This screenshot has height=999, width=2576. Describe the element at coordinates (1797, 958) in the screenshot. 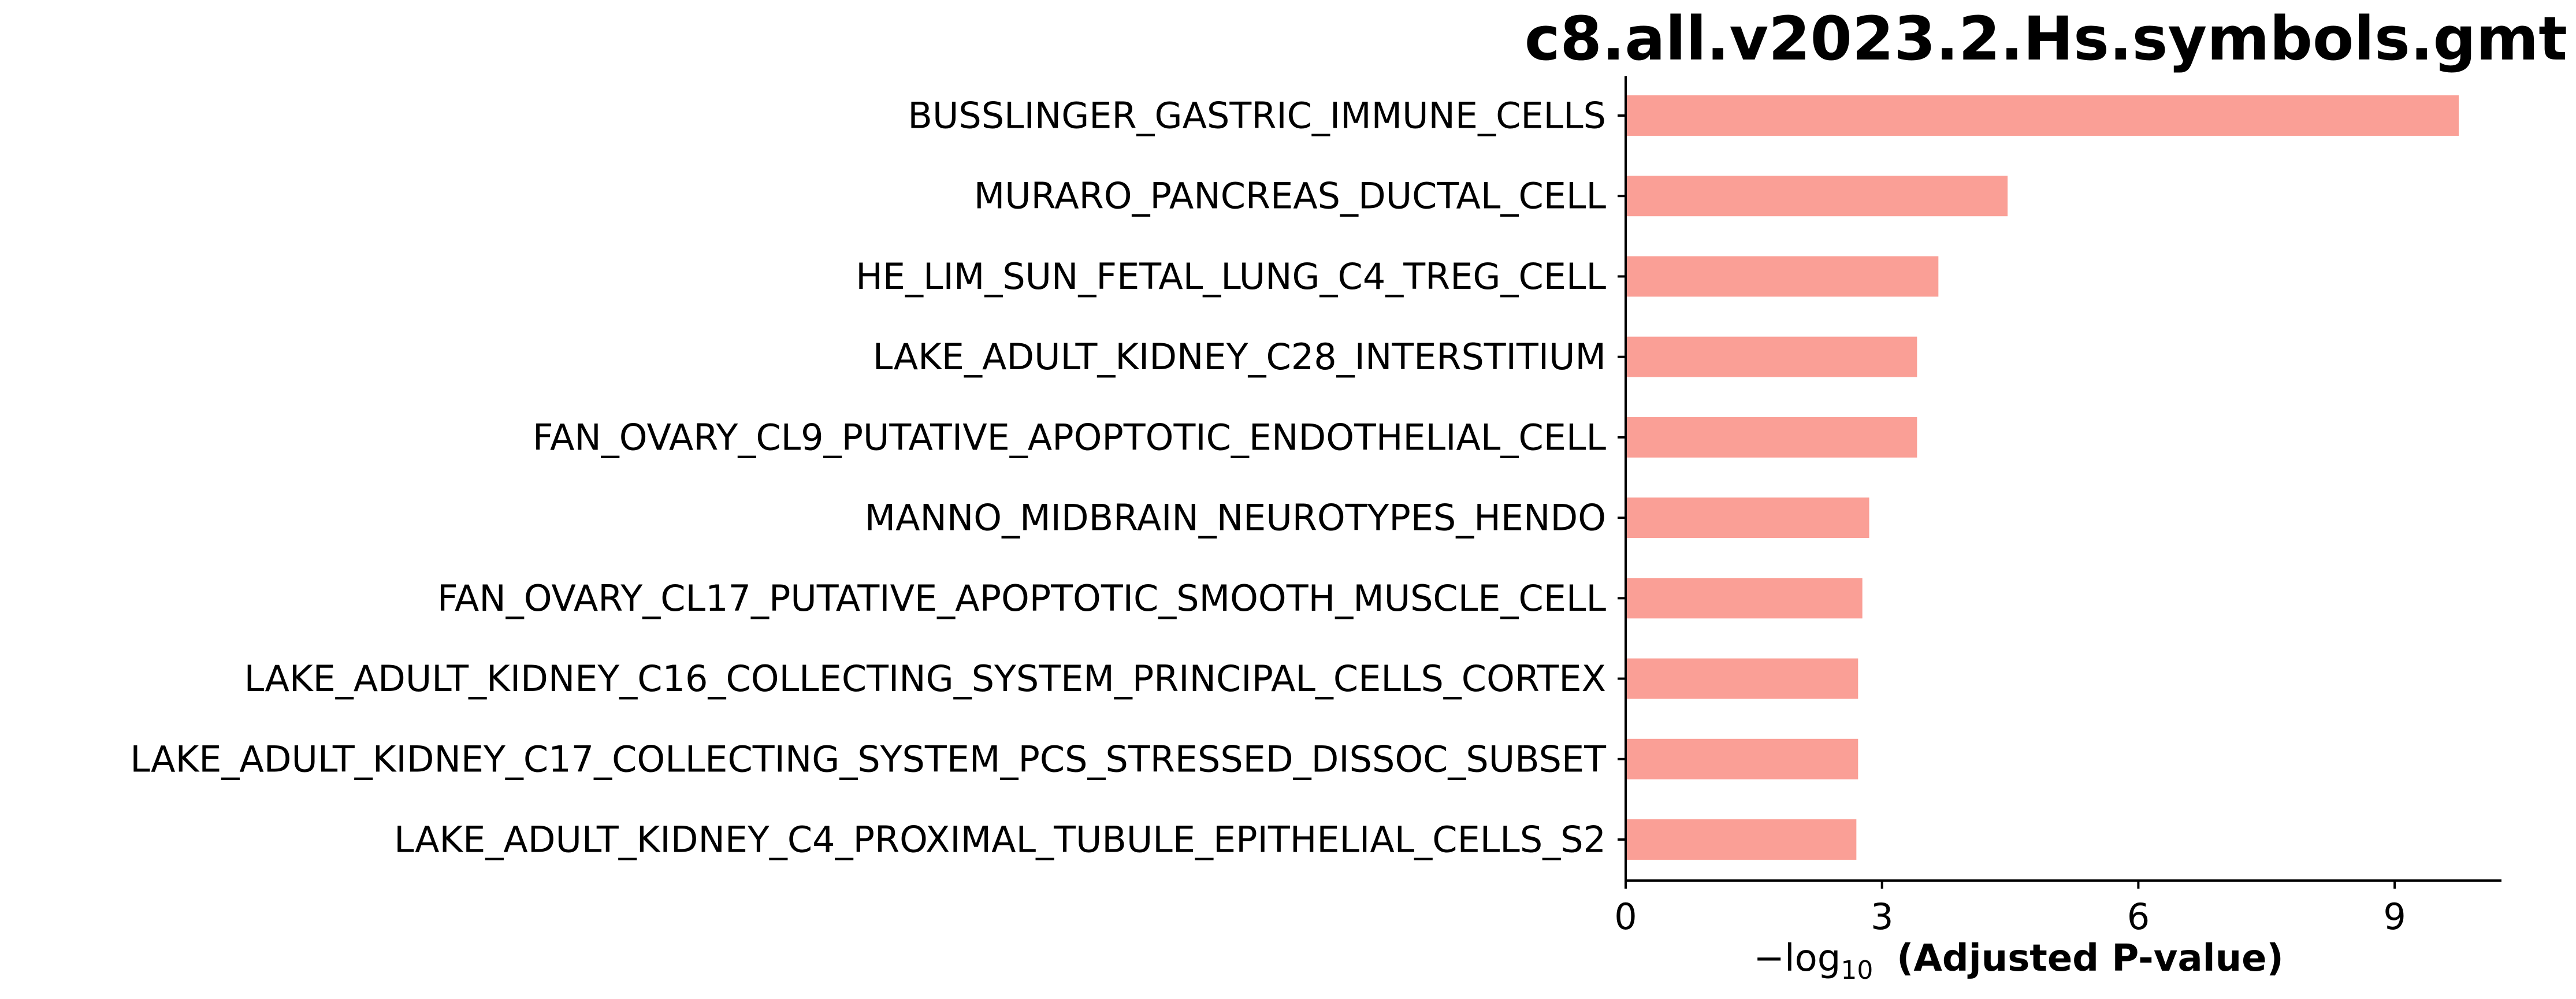

I see `x-axis-label-prefix: −log` at that location.